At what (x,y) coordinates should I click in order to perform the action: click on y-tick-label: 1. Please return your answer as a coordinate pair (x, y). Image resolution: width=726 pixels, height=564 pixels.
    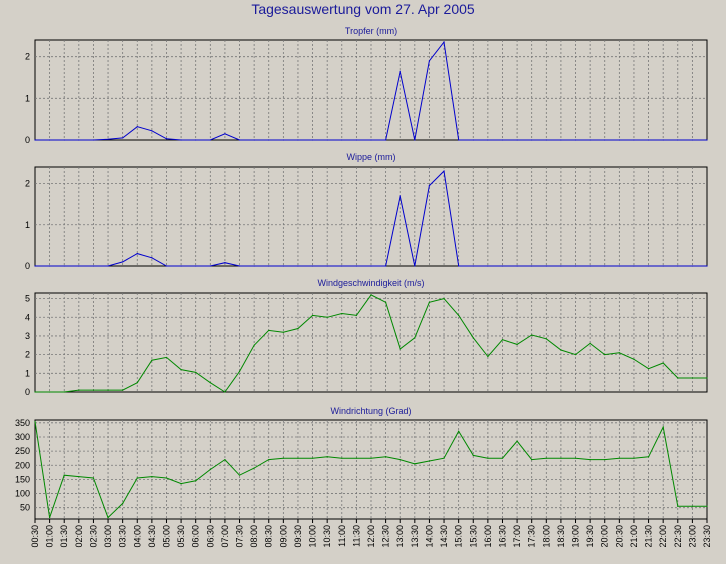
    Looking at the image, I should click on (27, 98).